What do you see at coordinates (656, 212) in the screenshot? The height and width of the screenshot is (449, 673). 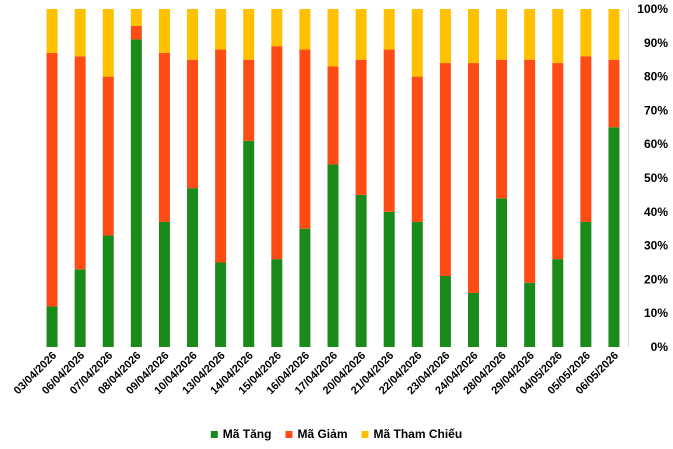 I see `y-tick-label: 40%` at bounding box center [656, 212].